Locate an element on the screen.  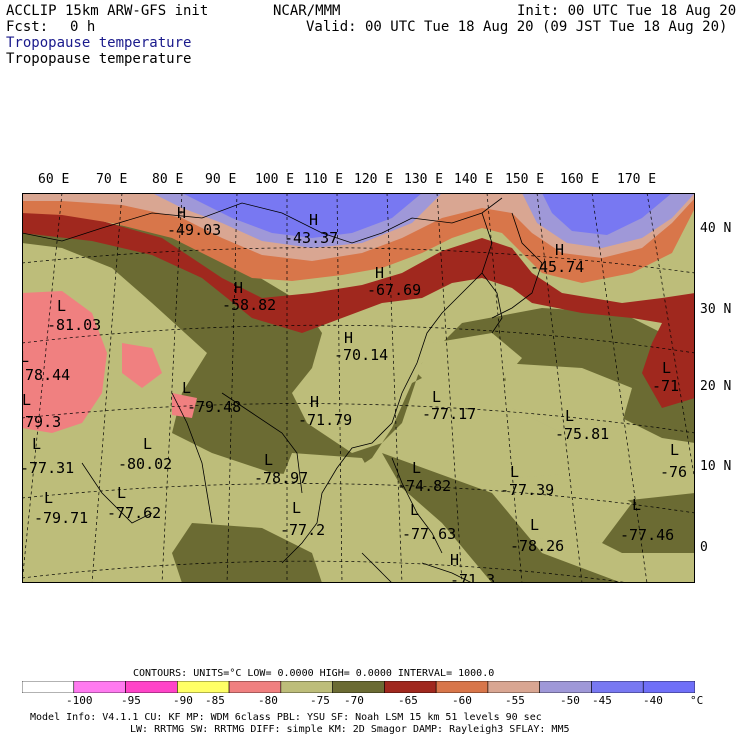
extremum-value: -75.81 is located at coordinates (582, 434).